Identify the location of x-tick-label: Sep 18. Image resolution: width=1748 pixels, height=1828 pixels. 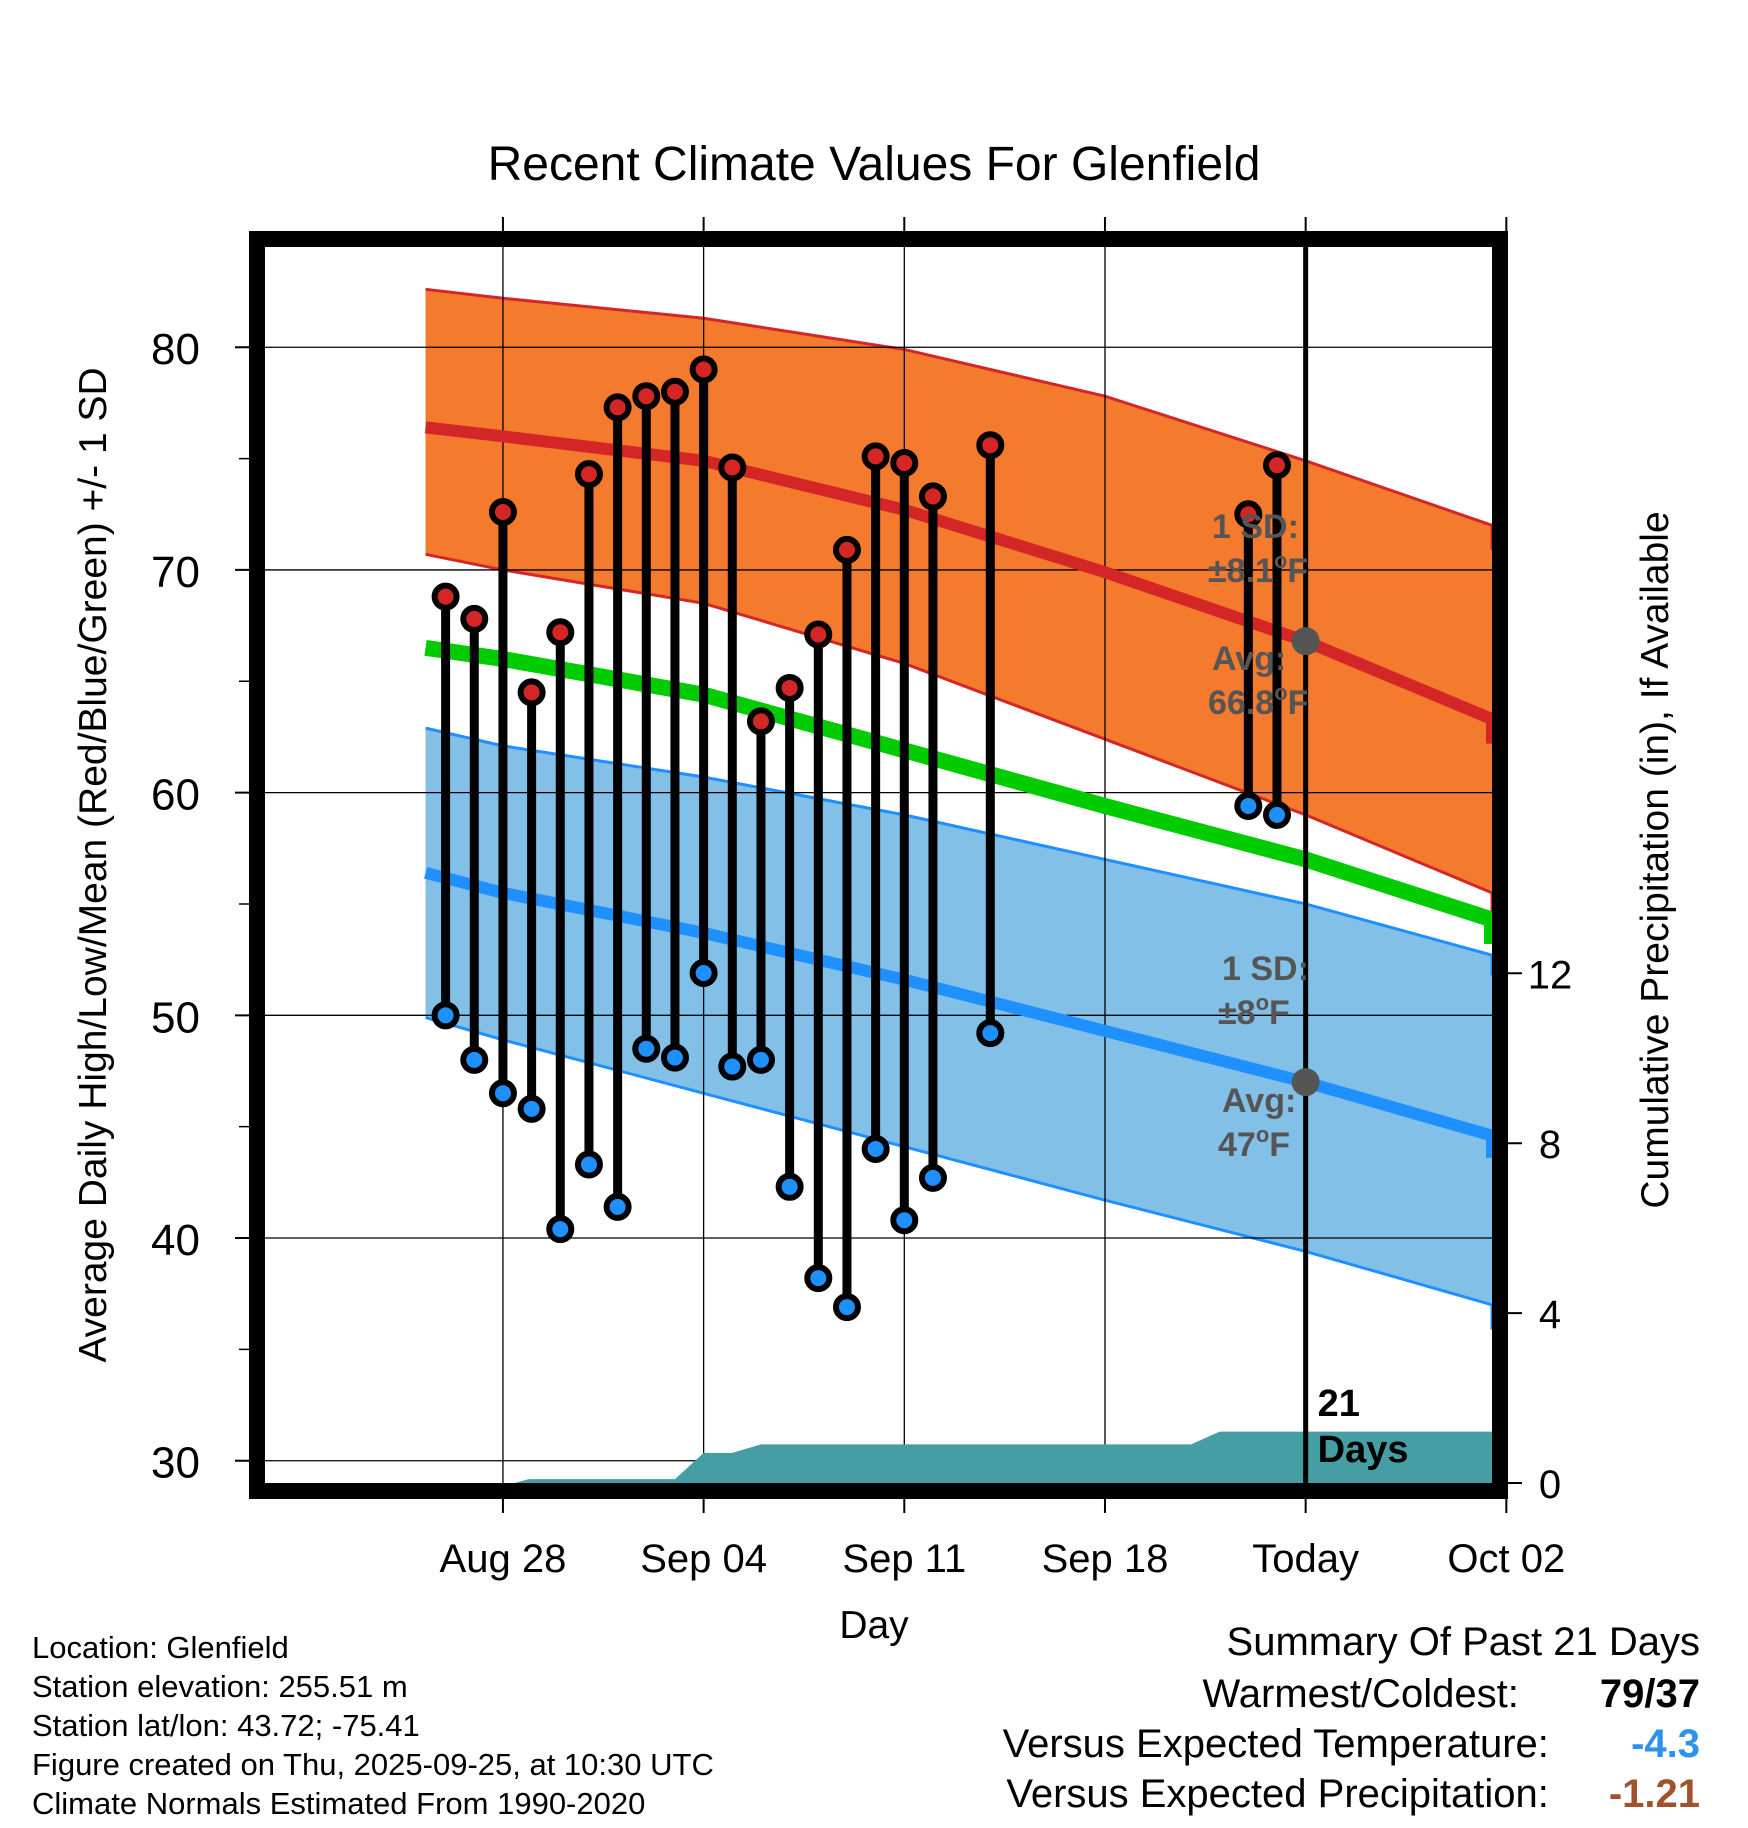
(1105, 1559).